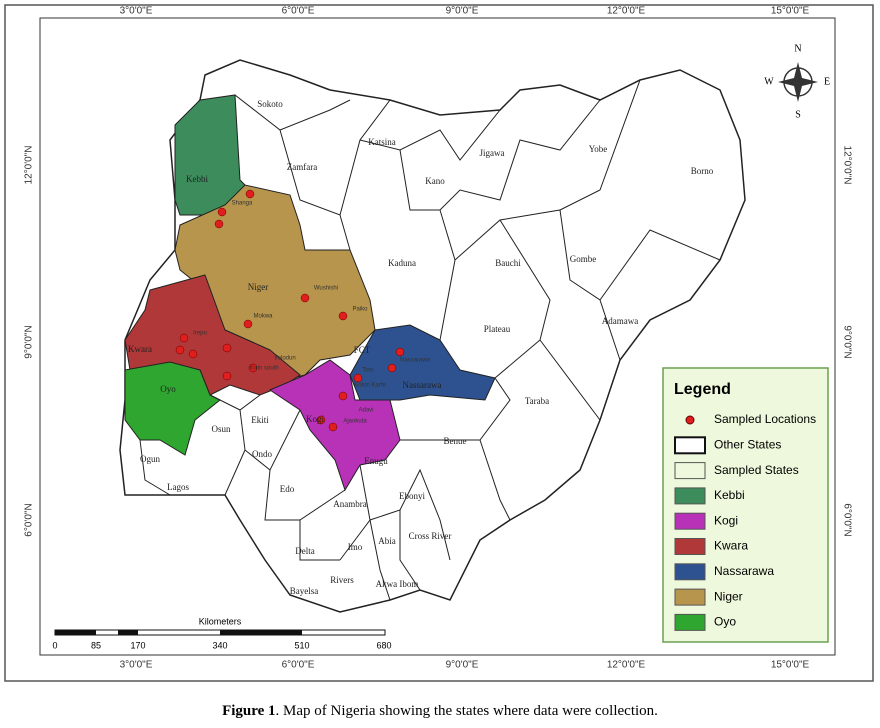 This screenshot has width=880, height=728. Describe the element at coordinates (747, 444) in the screenshot. I see `legend-label: Other States` at that location.